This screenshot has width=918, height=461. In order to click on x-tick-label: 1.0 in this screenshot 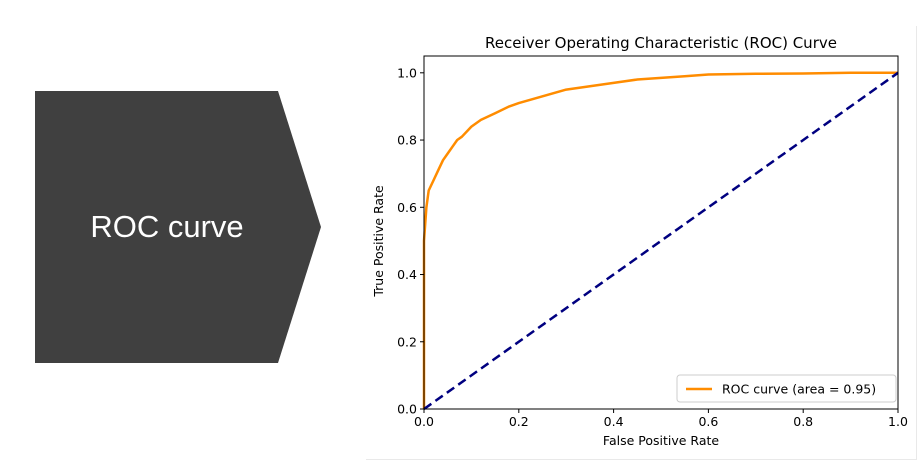, I will do `click(898, 421)`.